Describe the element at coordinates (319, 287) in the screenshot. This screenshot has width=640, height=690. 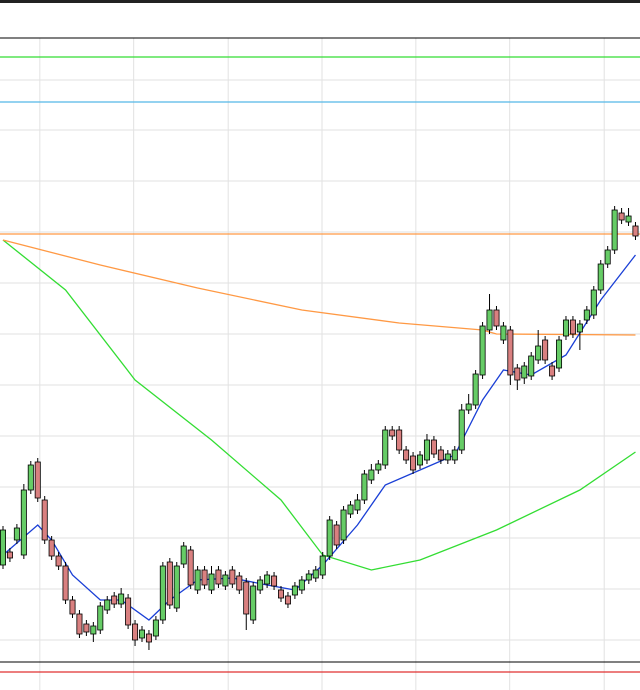
I see `ma-line` at that location.